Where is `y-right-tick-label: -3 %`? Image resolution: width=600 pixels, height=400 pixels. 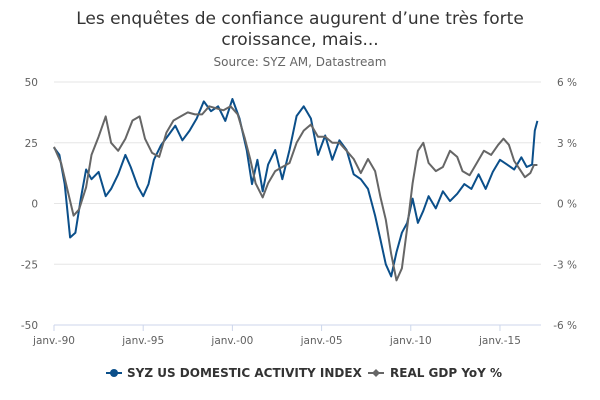
y-right-tick-label: -3 % is located at coordinates (565, 265).